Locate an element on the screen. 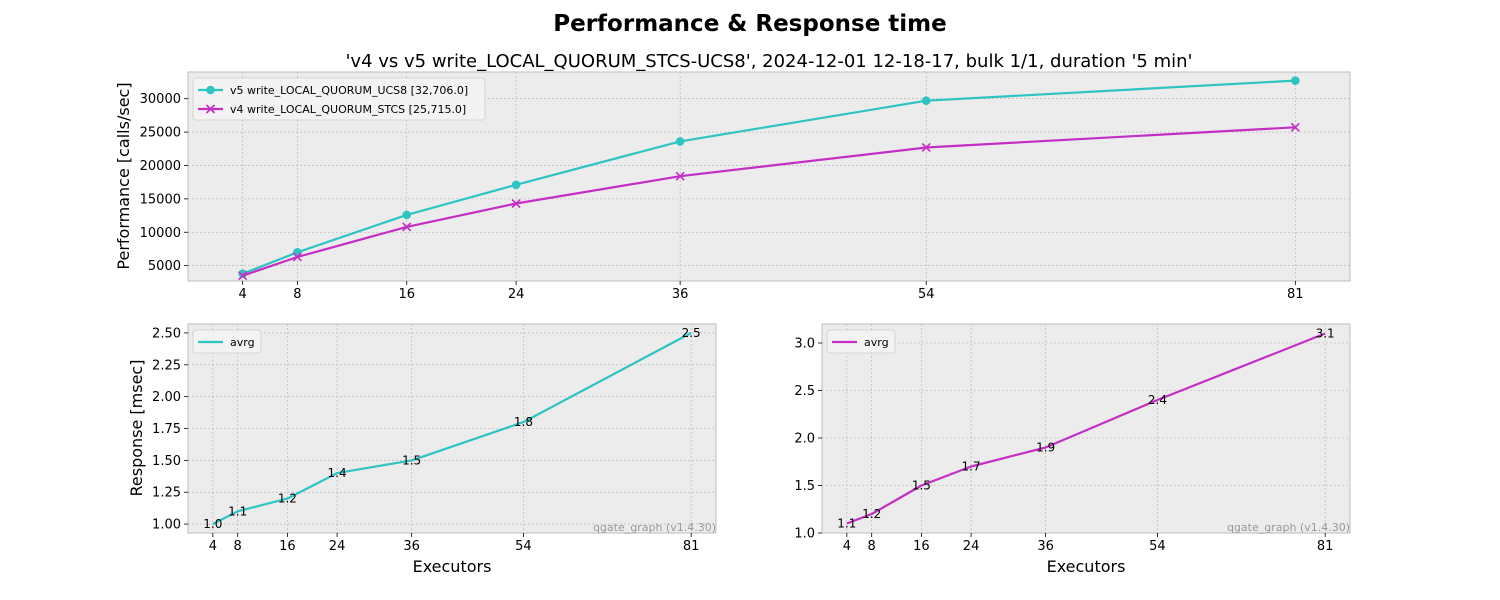 Image resolution: width=1500 pixels, height=600 pixels. data-label: 1.4 is located at coordinates (337, 473).